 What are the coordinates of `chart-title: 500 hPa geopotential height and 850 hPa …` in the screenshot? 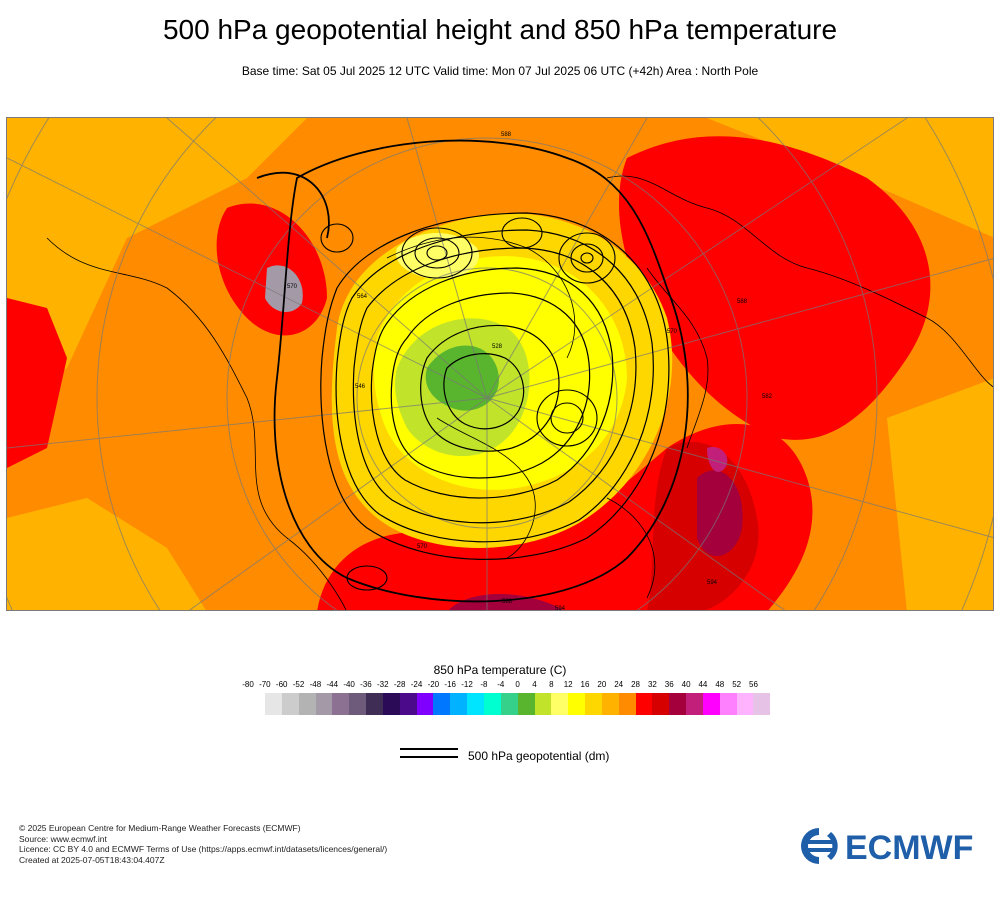 It's located at (500, 29).